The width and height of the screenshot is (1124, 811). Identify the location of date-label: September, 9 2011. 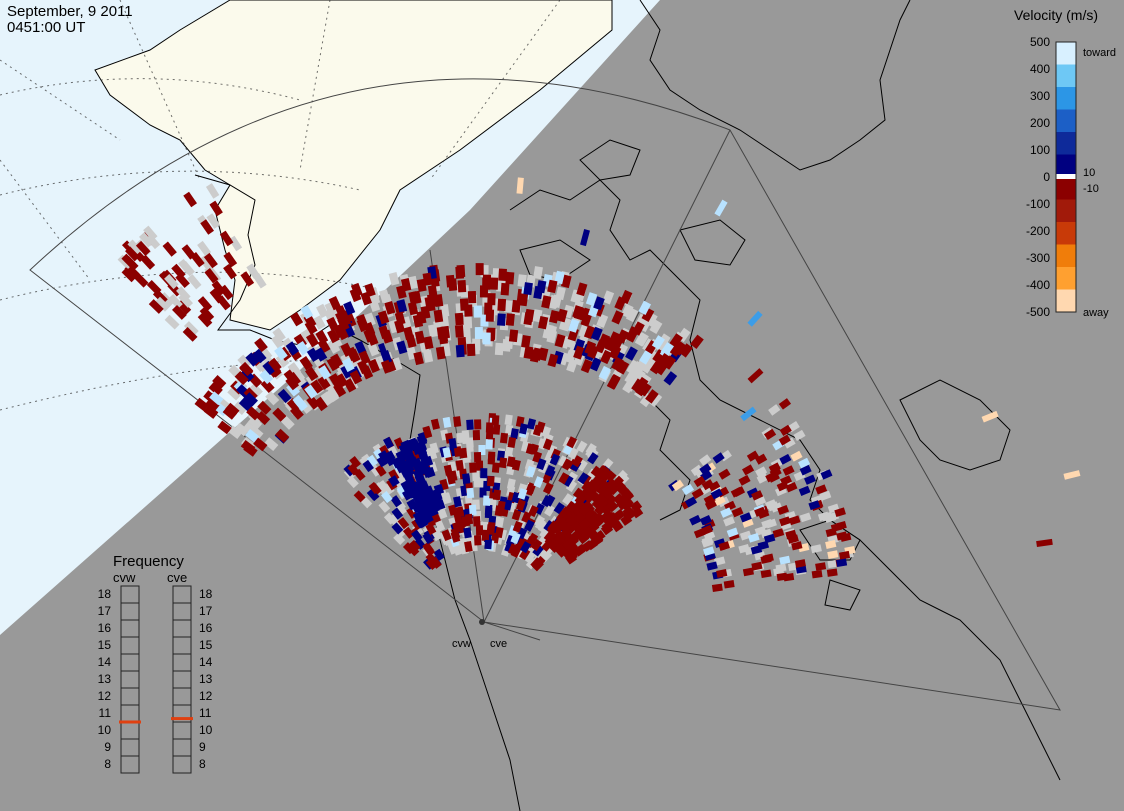
(70, 11).